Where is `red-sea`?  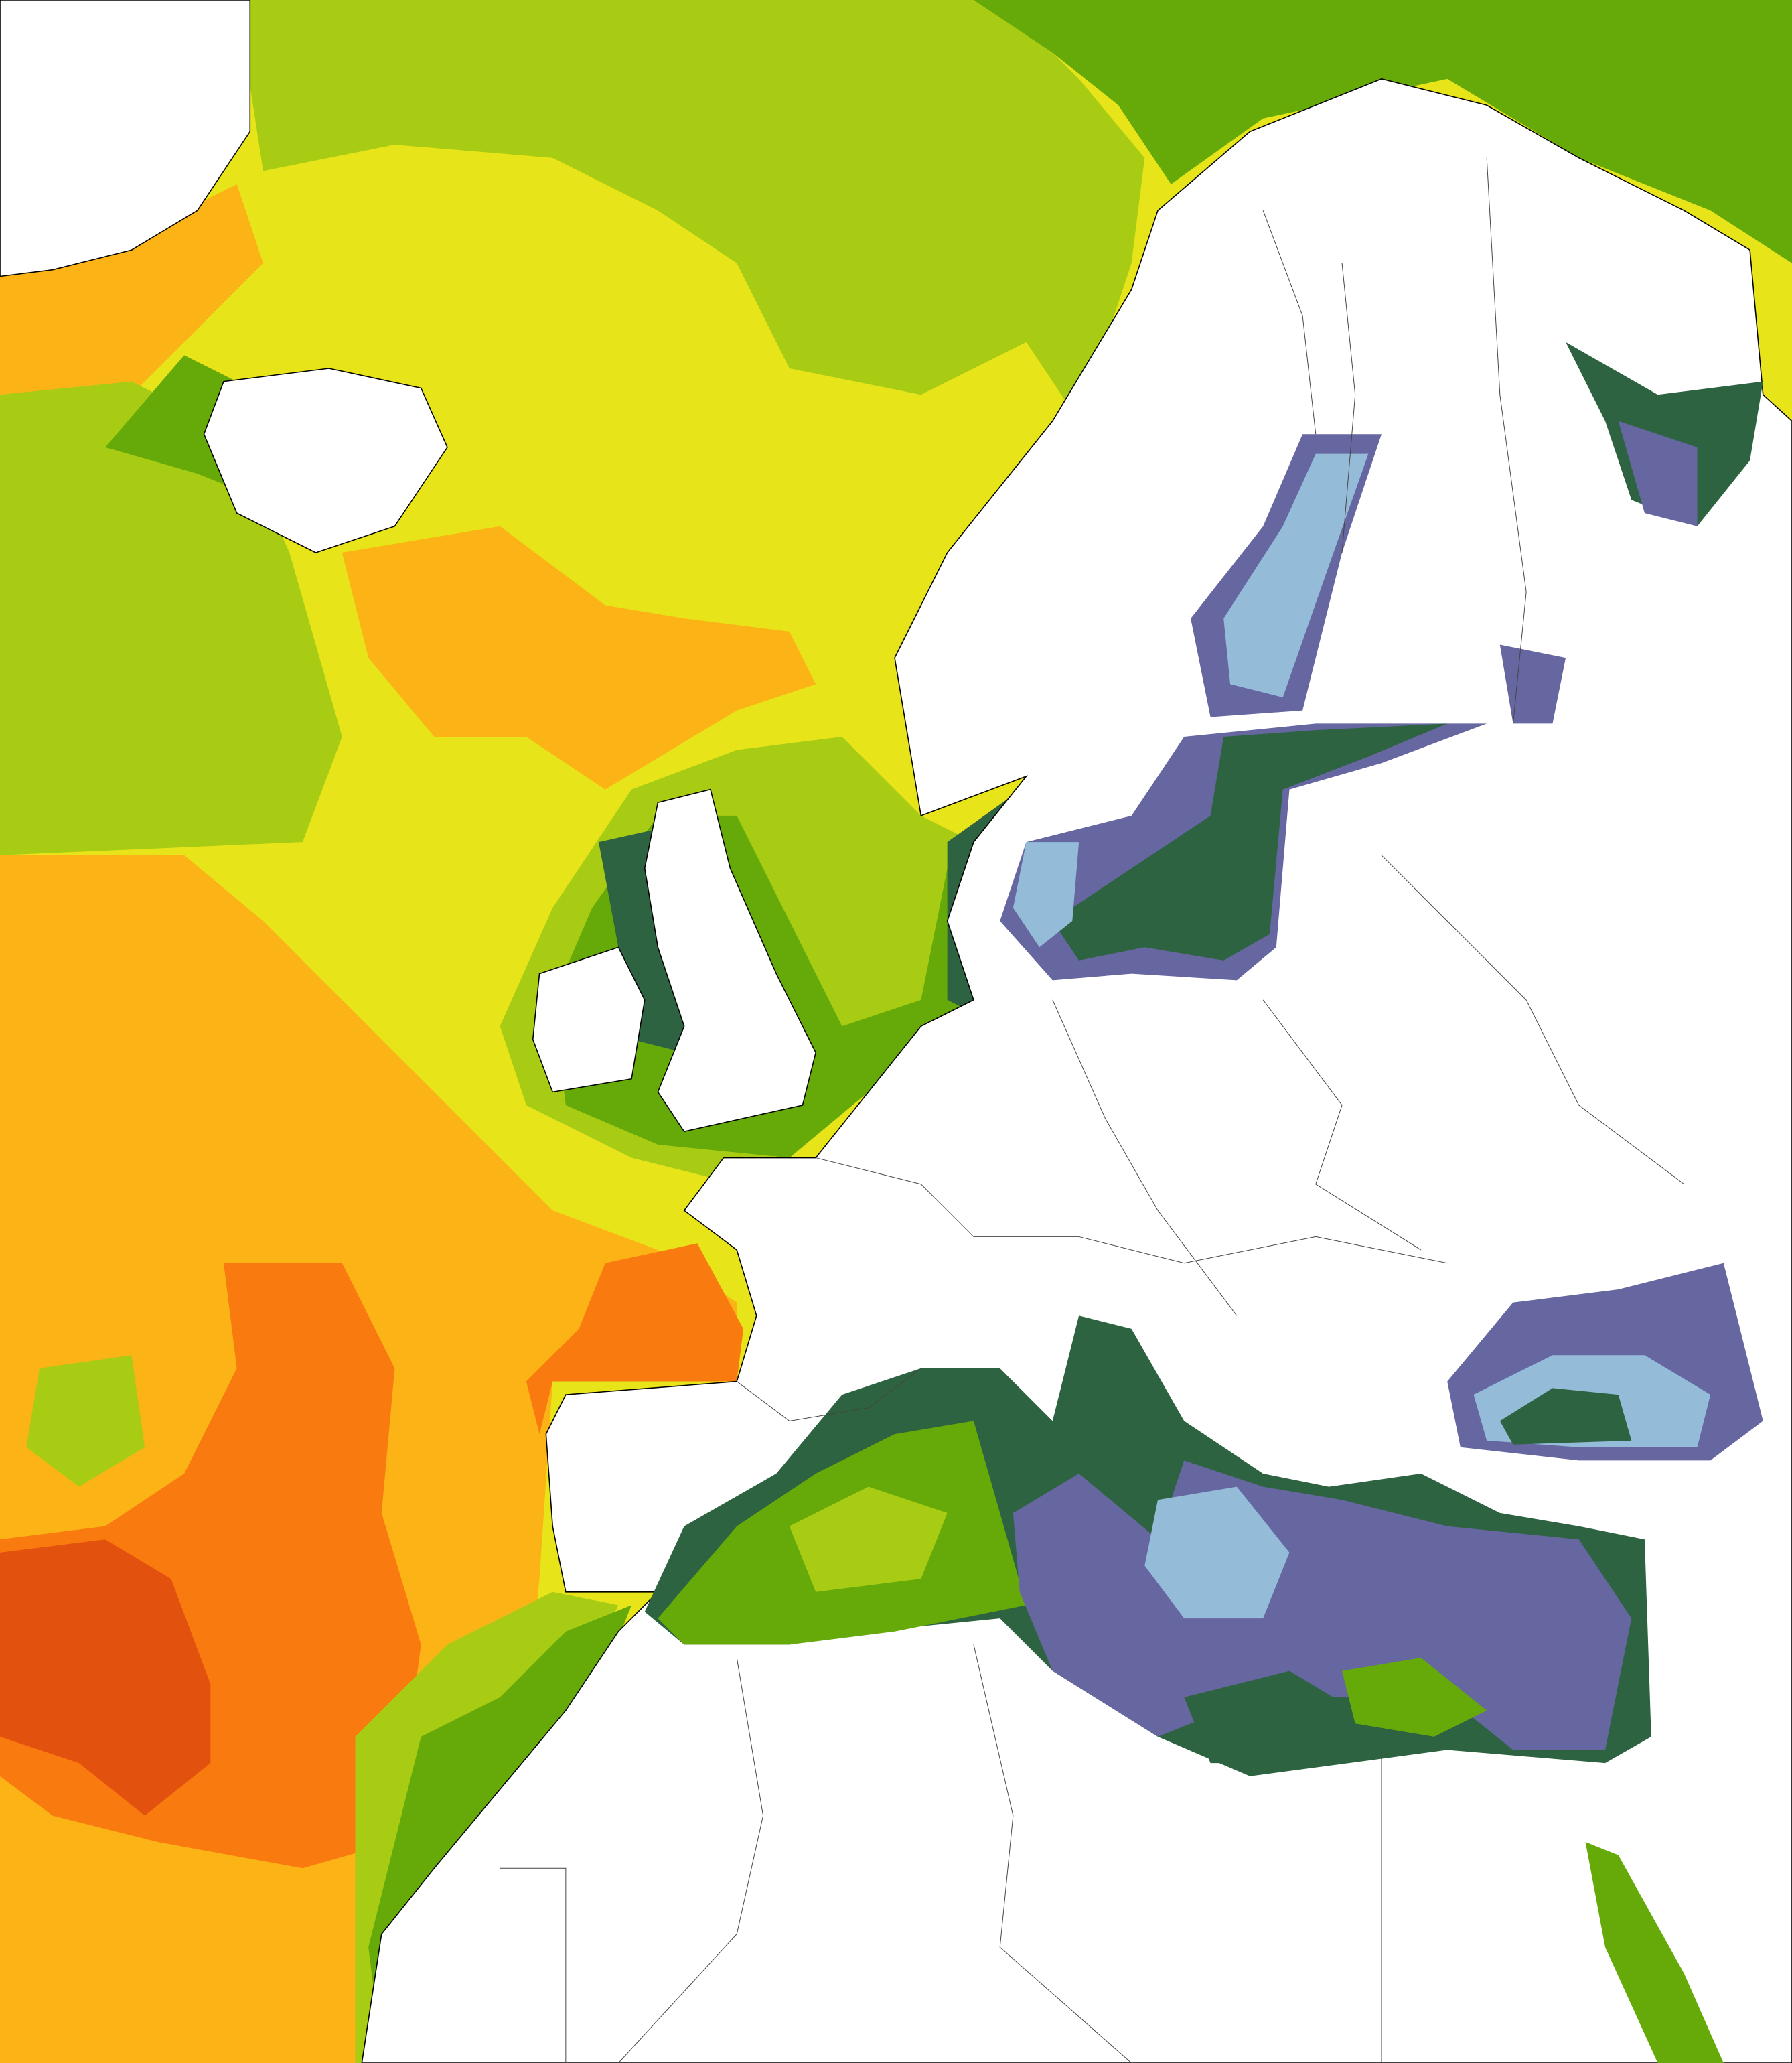
red-sea is located at coordinates (1654, 1952).